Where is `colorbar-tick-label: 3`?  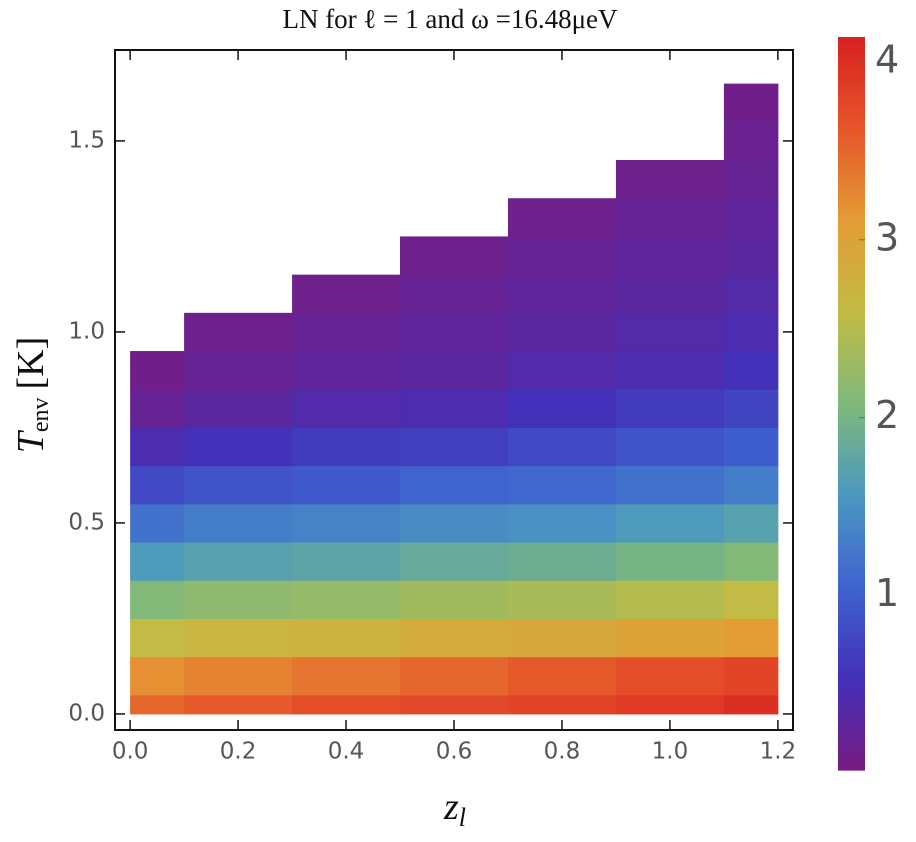
colorbar-tick-label: 3 is located at coordinates (887, 237).